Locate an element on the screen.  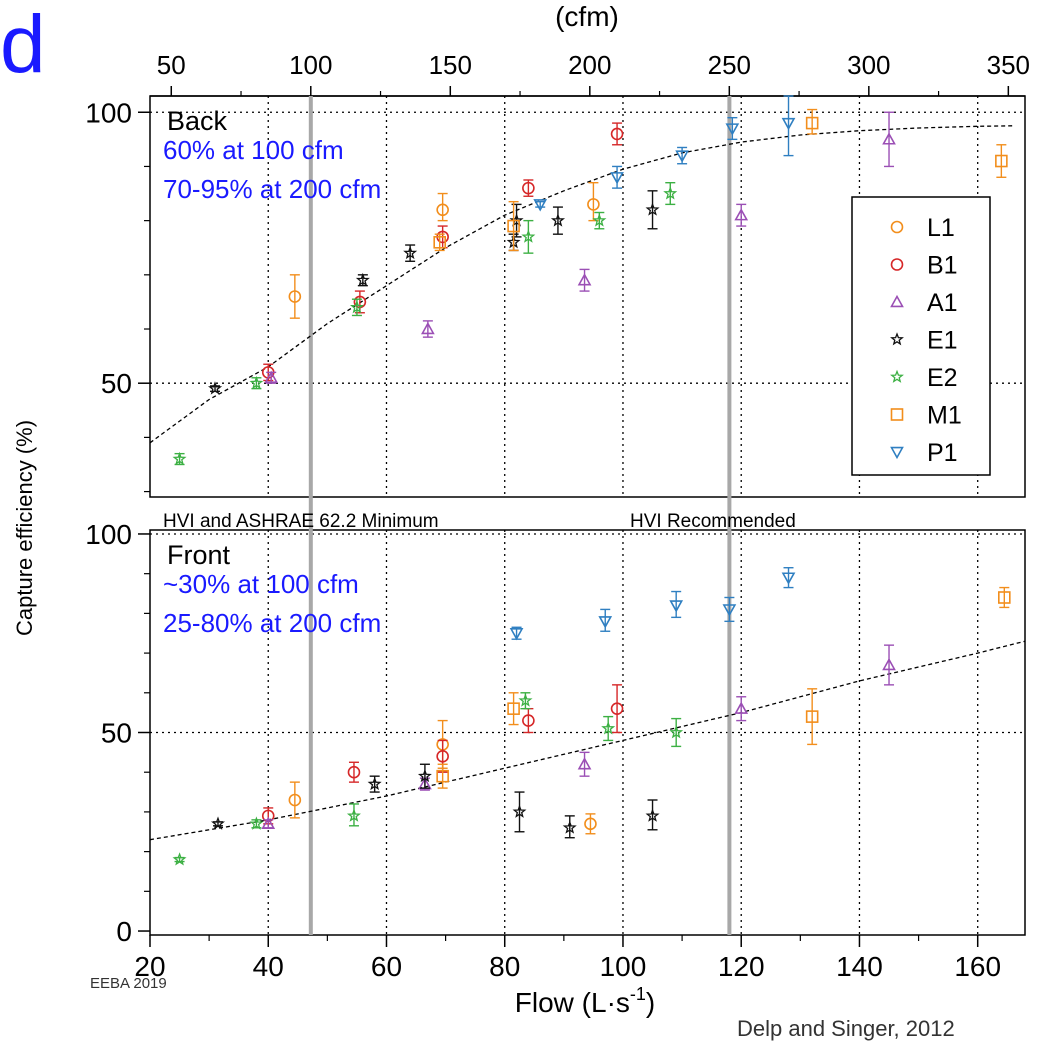
data-point-l1 is located at coordinates (442, 207).